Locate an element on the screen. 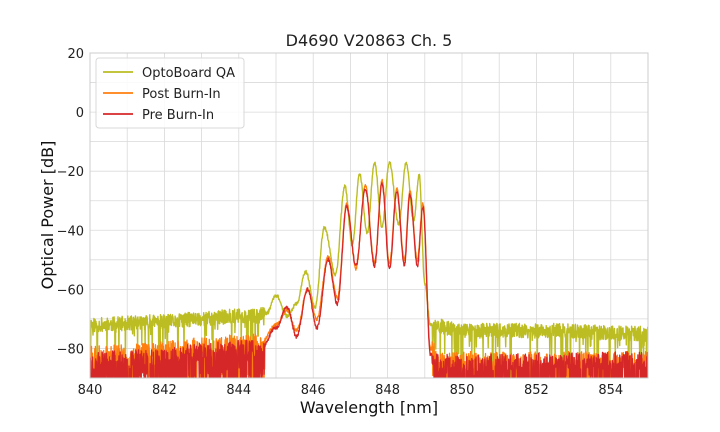 This screenshot has width=720, height=432. legend: OptoBoard QA Post Burn-In Pre Burn-In is located at coordinates (170, 93).